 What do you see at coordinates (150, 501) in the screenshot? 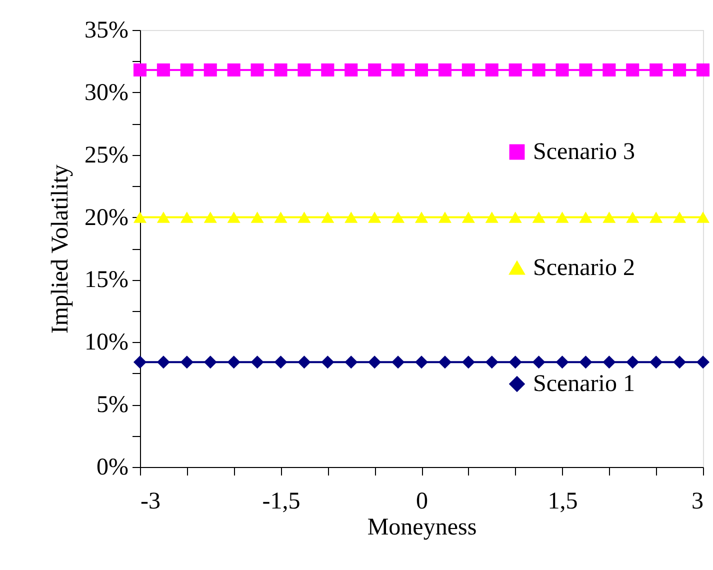
I see `x-tick-label: -3` at bounding box center [150, 501].